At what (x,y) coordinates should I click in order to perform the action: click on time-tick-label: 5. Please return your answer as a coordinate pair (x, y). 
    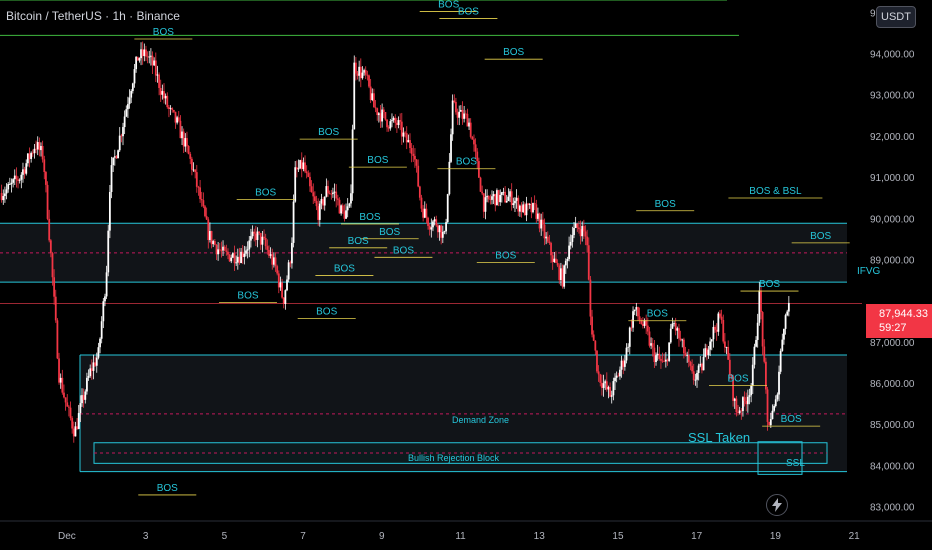
    Looking at the image, I should click on (225, 536).